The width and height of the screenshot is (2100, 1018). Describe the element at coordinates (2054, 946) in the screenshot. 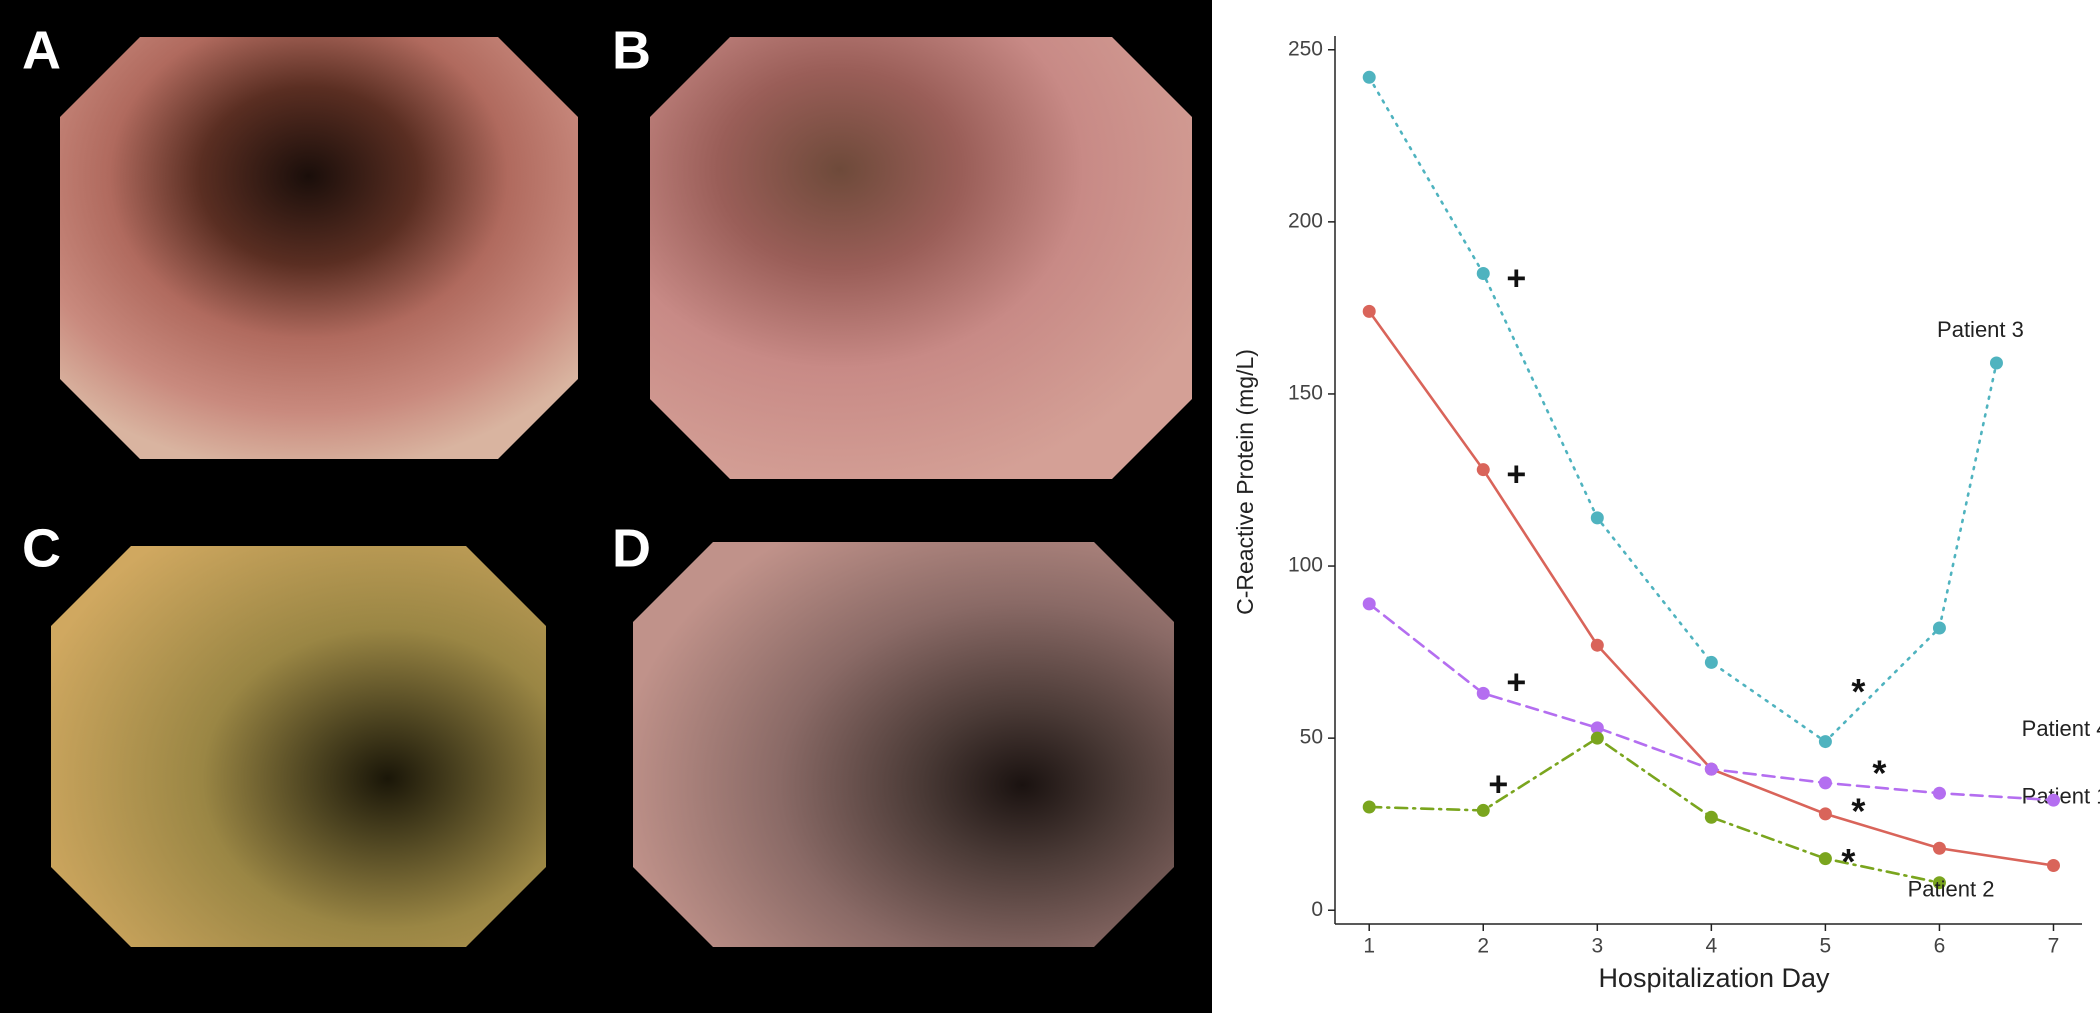

I see `x-tick-label: 7` at that location.